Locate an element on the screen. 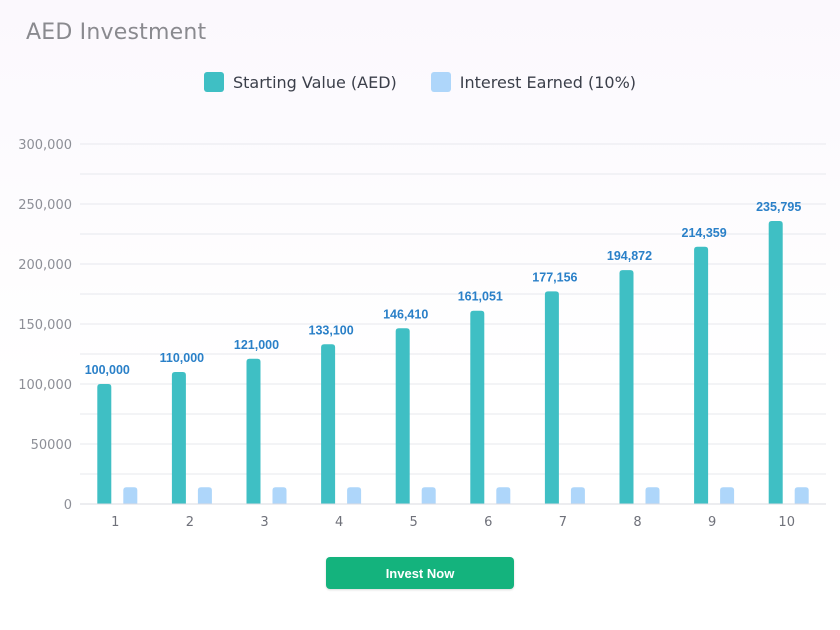  data-label: 214,359 is located at coordinates (704, 233).